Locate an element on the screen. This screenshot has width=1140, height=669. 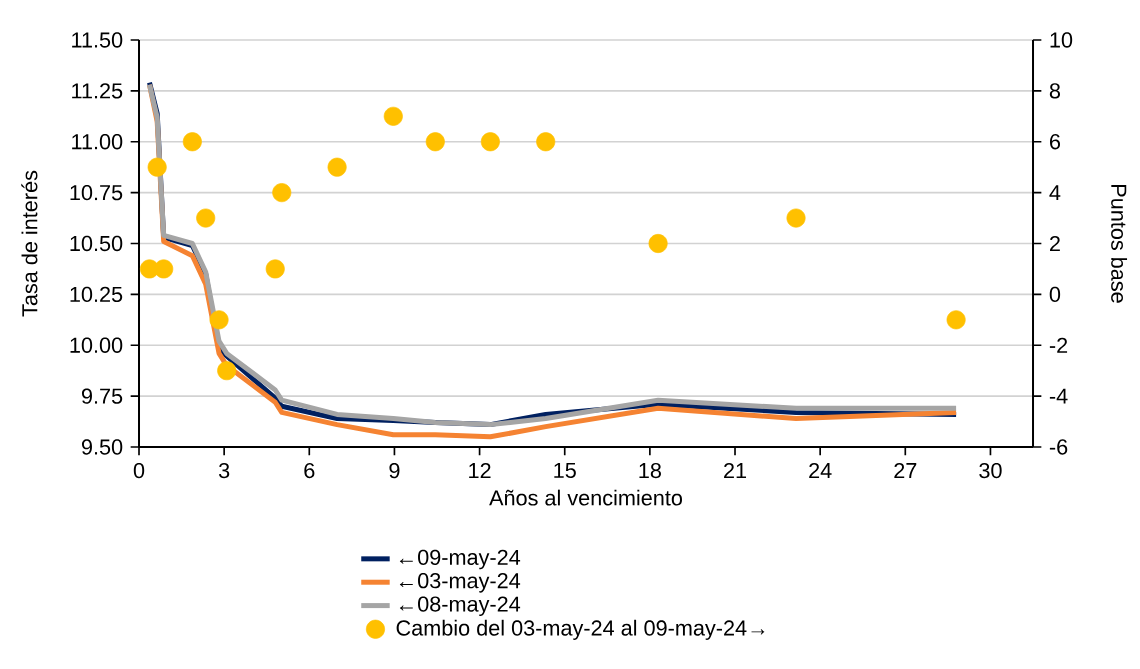
y2-tick-label: -4 is located at coordinates (1058, 396).